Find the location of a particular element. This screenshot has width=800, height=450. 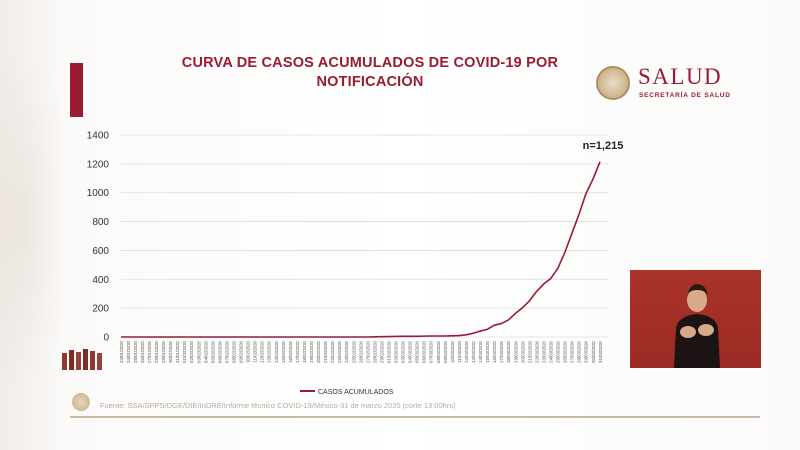

salud-logo: SALUD SECRETARÍA DE SALUD is located at coordinates (666, 84).